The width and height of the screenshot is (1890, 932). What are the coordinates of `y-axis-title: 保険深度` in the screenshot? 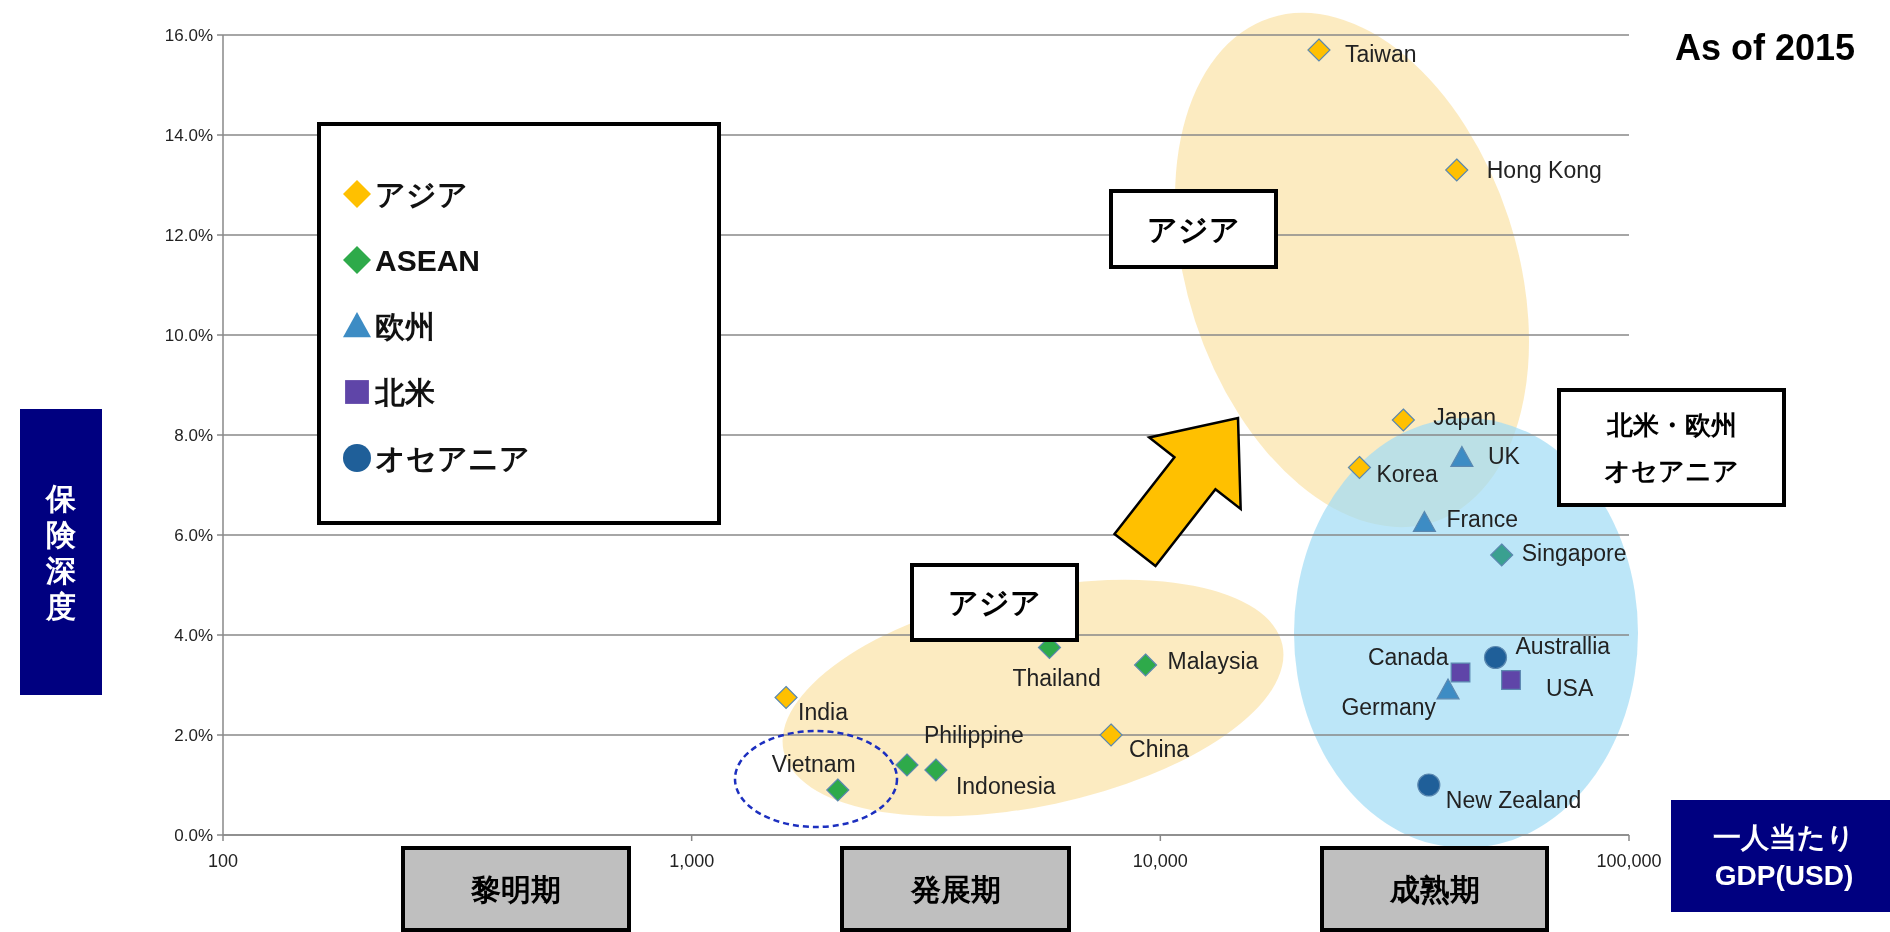 It's located at (61, 552).